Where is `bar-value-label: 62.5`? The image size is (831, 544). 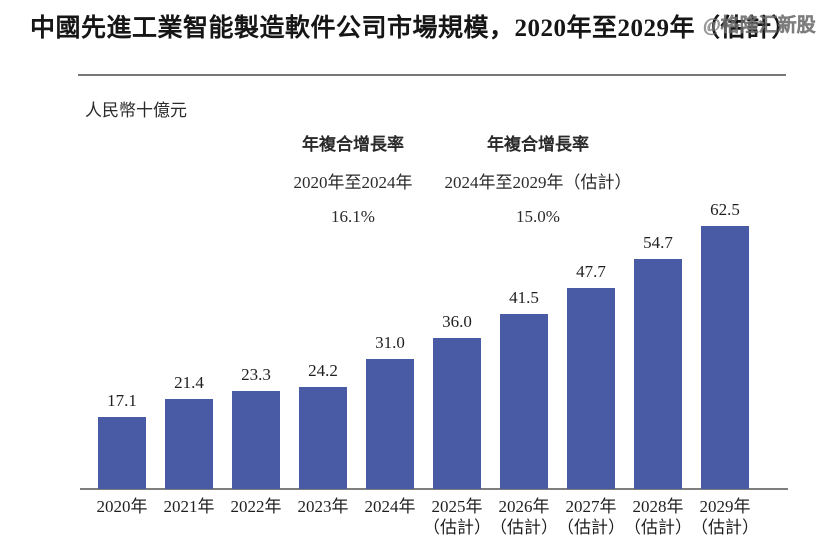
bar-value-label: 62.5 is located at coordinates (725, 209).